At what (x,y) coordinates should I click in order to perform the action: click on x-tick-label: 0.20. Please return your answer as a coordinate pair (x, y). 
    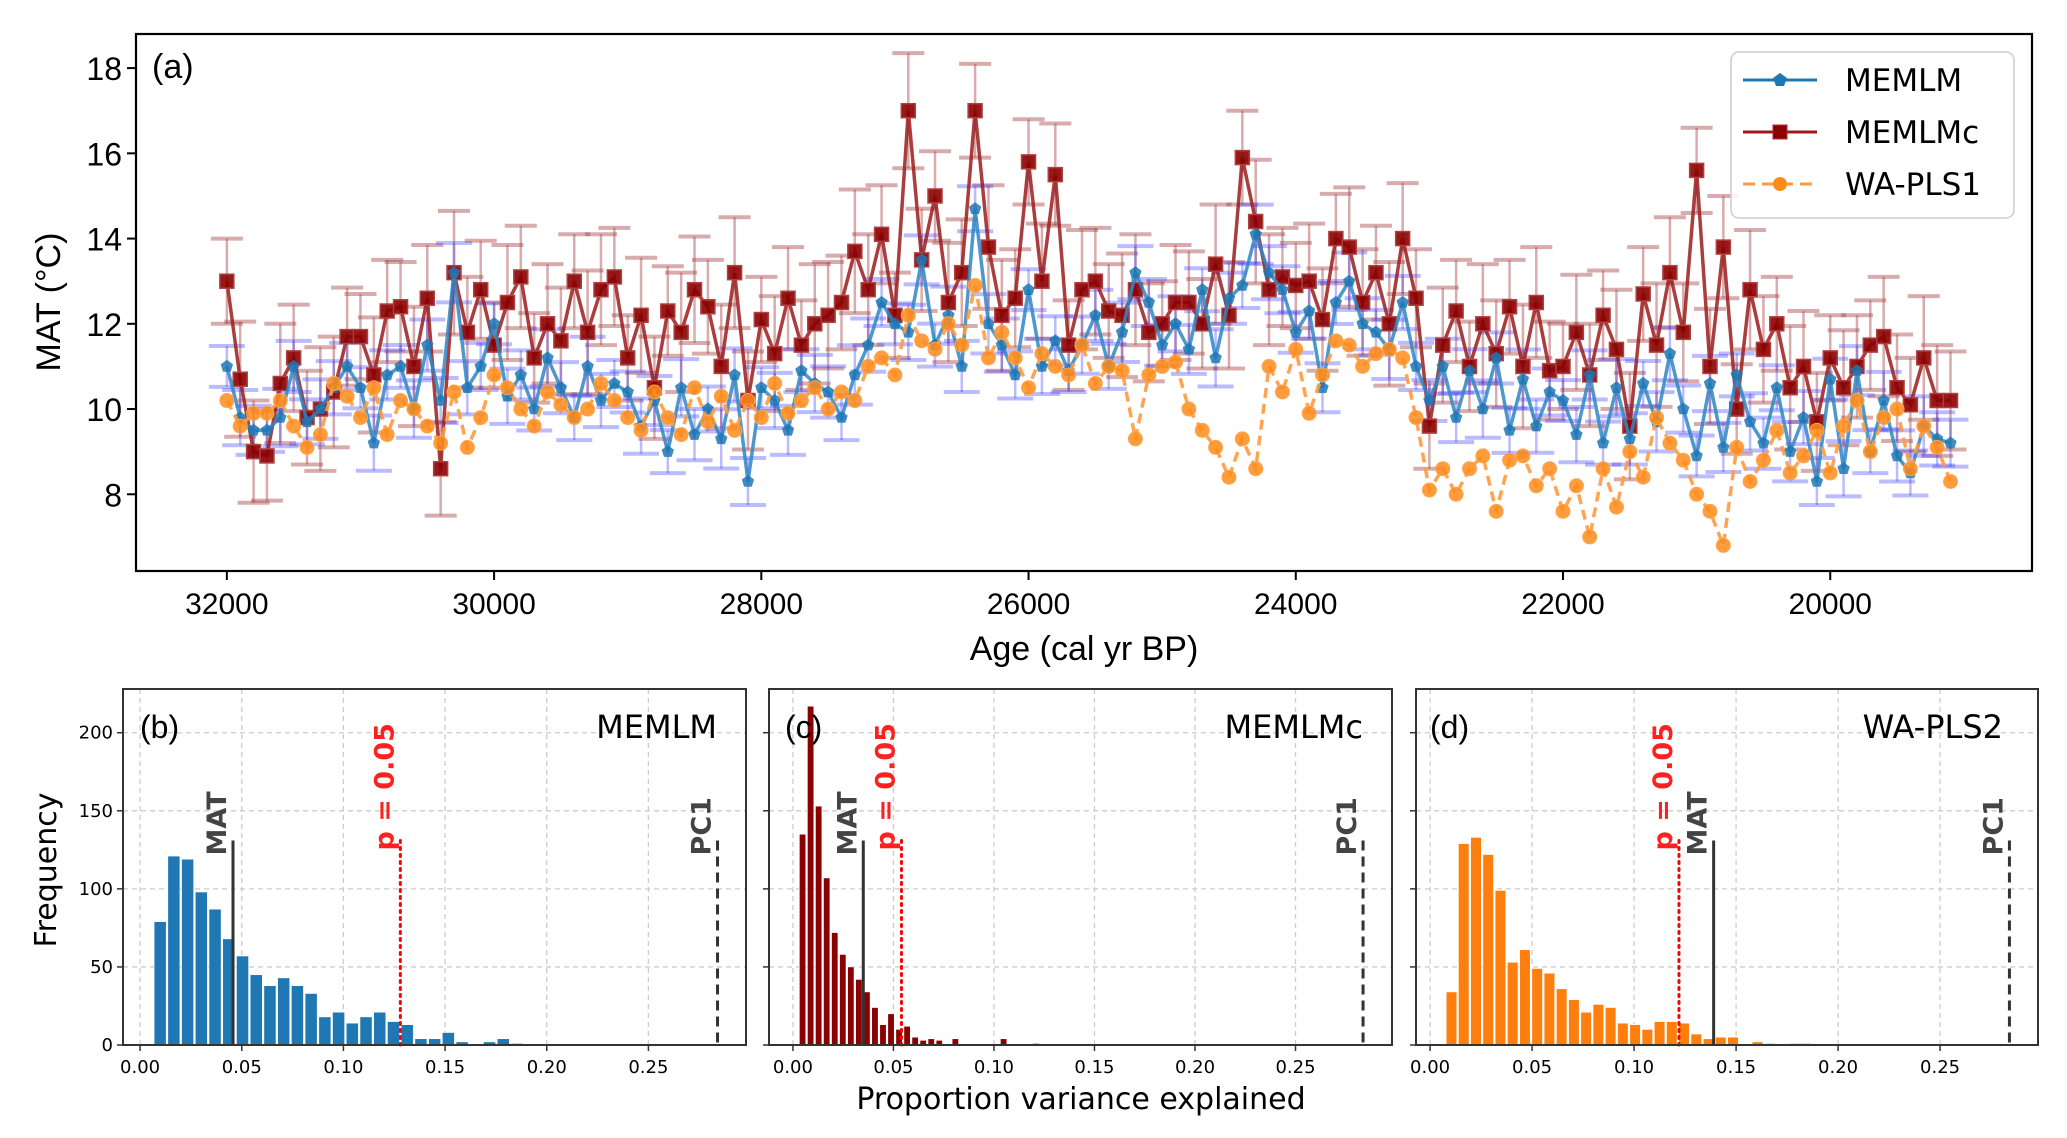
    Looking at the image, I should click on (1838, 1067).